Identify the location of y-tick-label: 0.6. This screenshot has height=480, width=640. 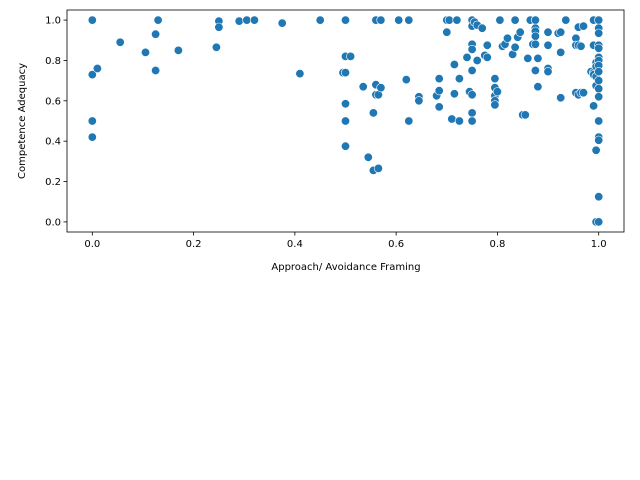
(53, 101).